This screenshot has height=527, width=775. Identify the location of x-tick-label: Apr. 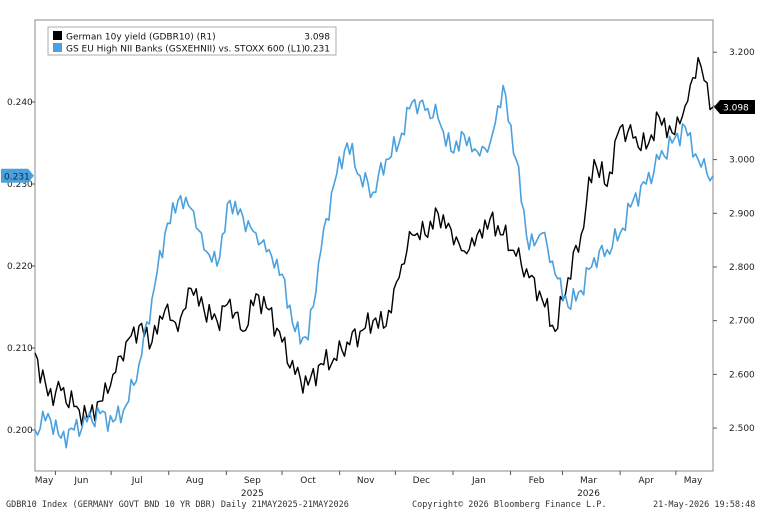
(646, 481).